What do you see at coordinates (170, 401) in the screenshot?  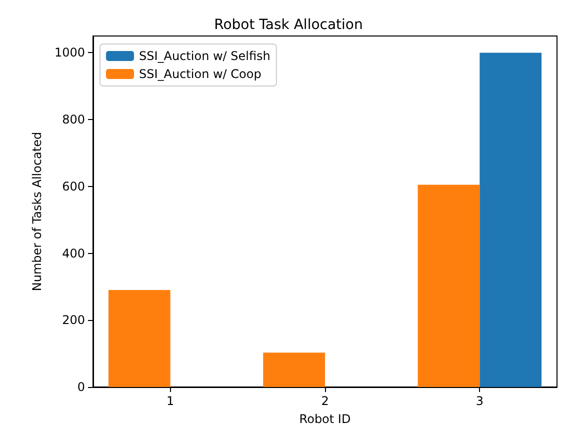 I see `x-tick-label: 1` at bounding box center [170, 401].